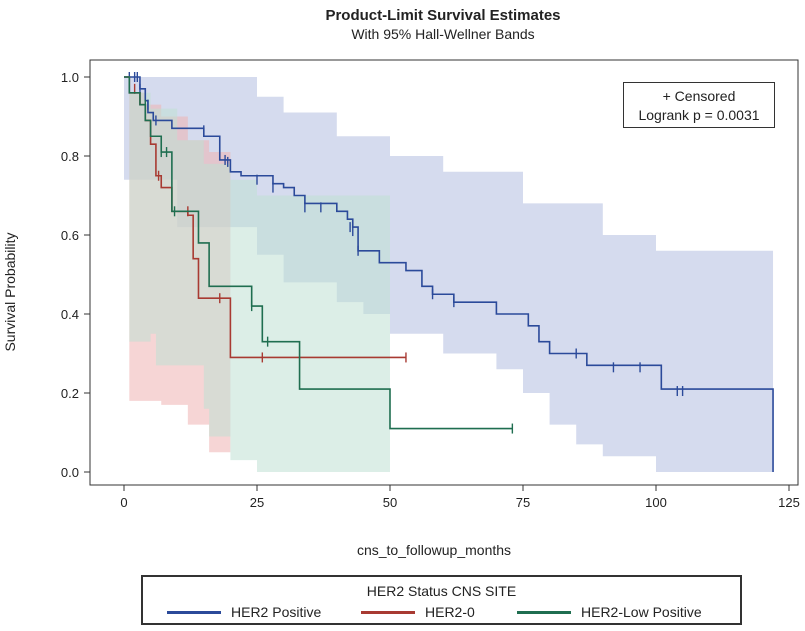 The height and width of the screenshot is (631, 805). Describe the element at coordinates (699, 96) in the screenshot. I see `censored-note: + Censored` at that location.